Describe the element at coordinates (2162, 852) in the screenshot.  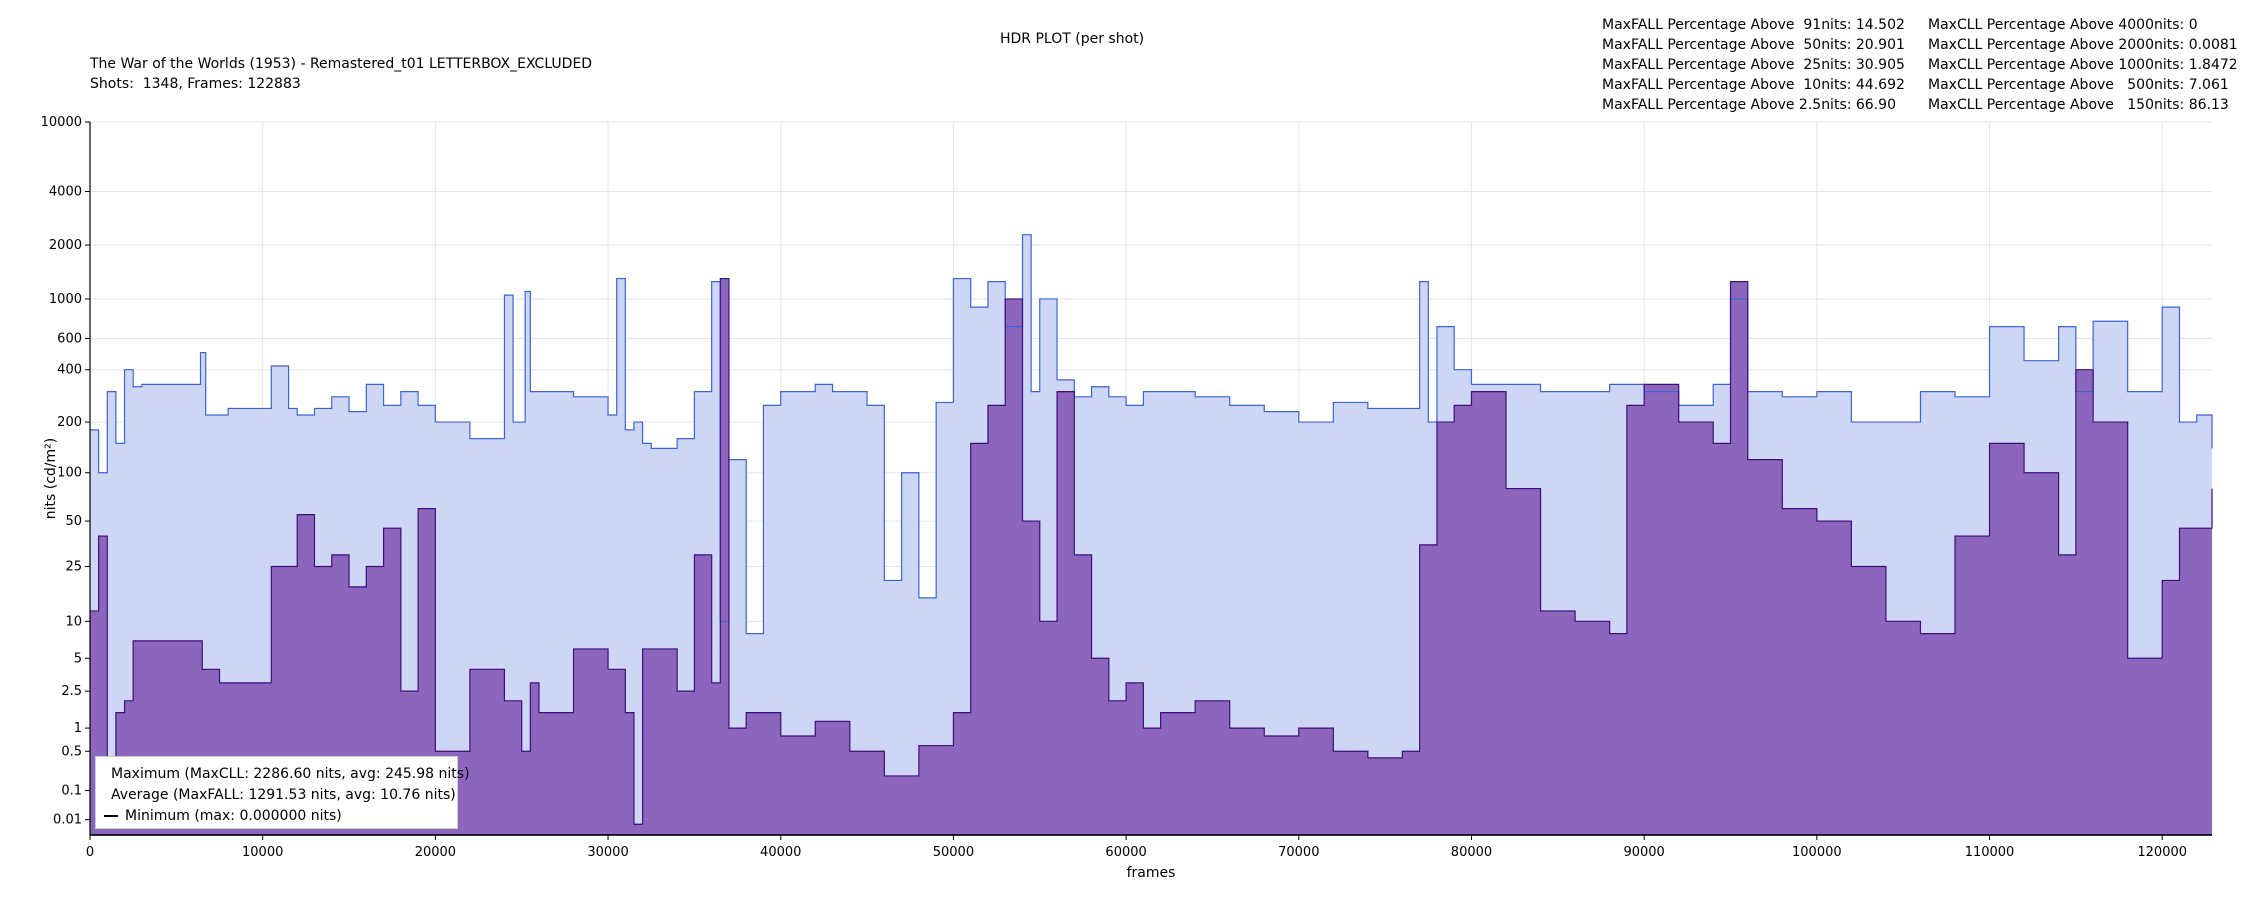
I see `x-tick-label: 120000` at that location.